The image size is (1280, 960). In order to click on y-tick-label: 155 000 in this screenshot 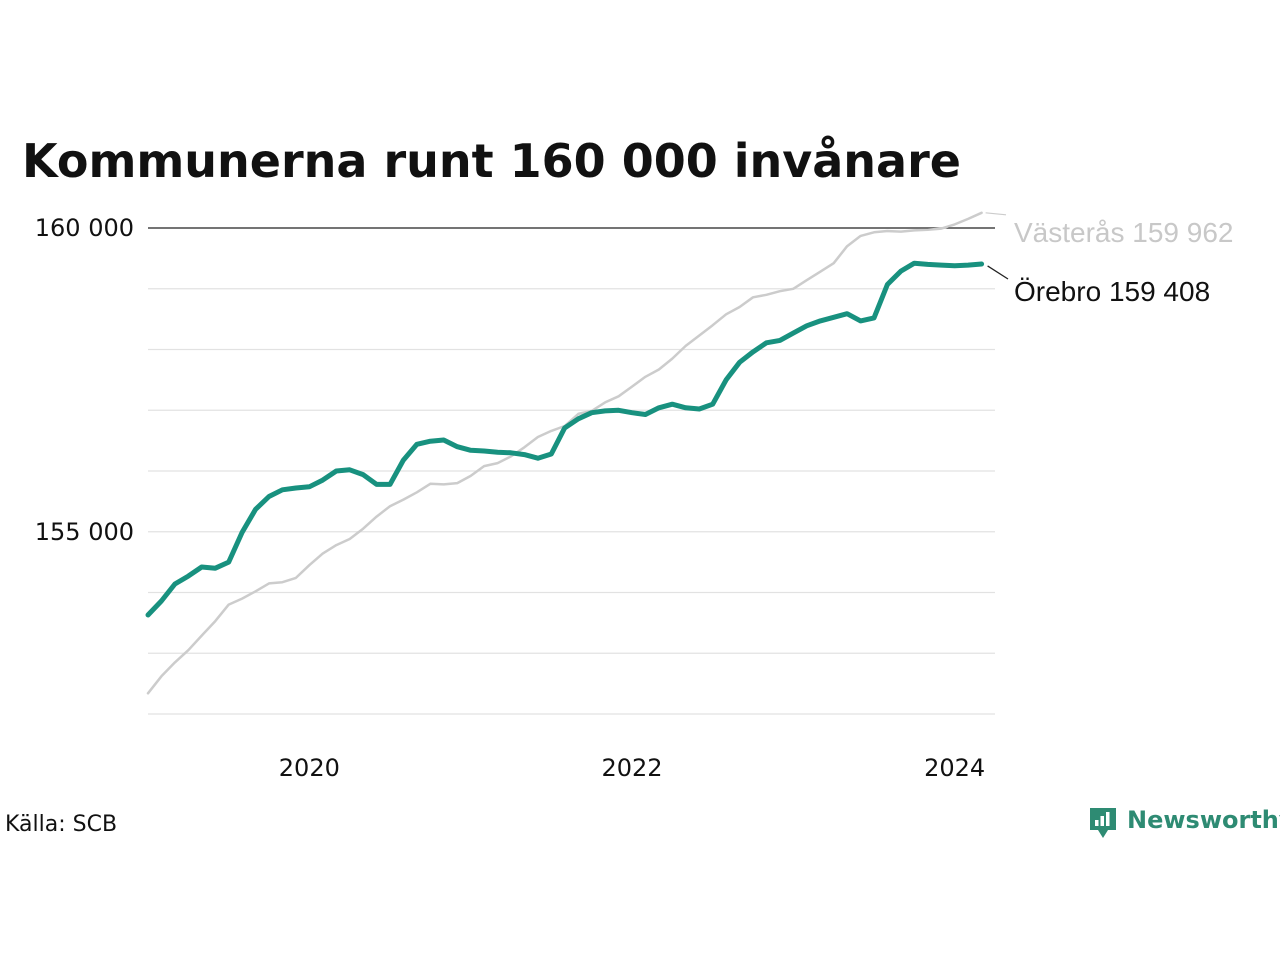, I will do `click(84, 532)`.